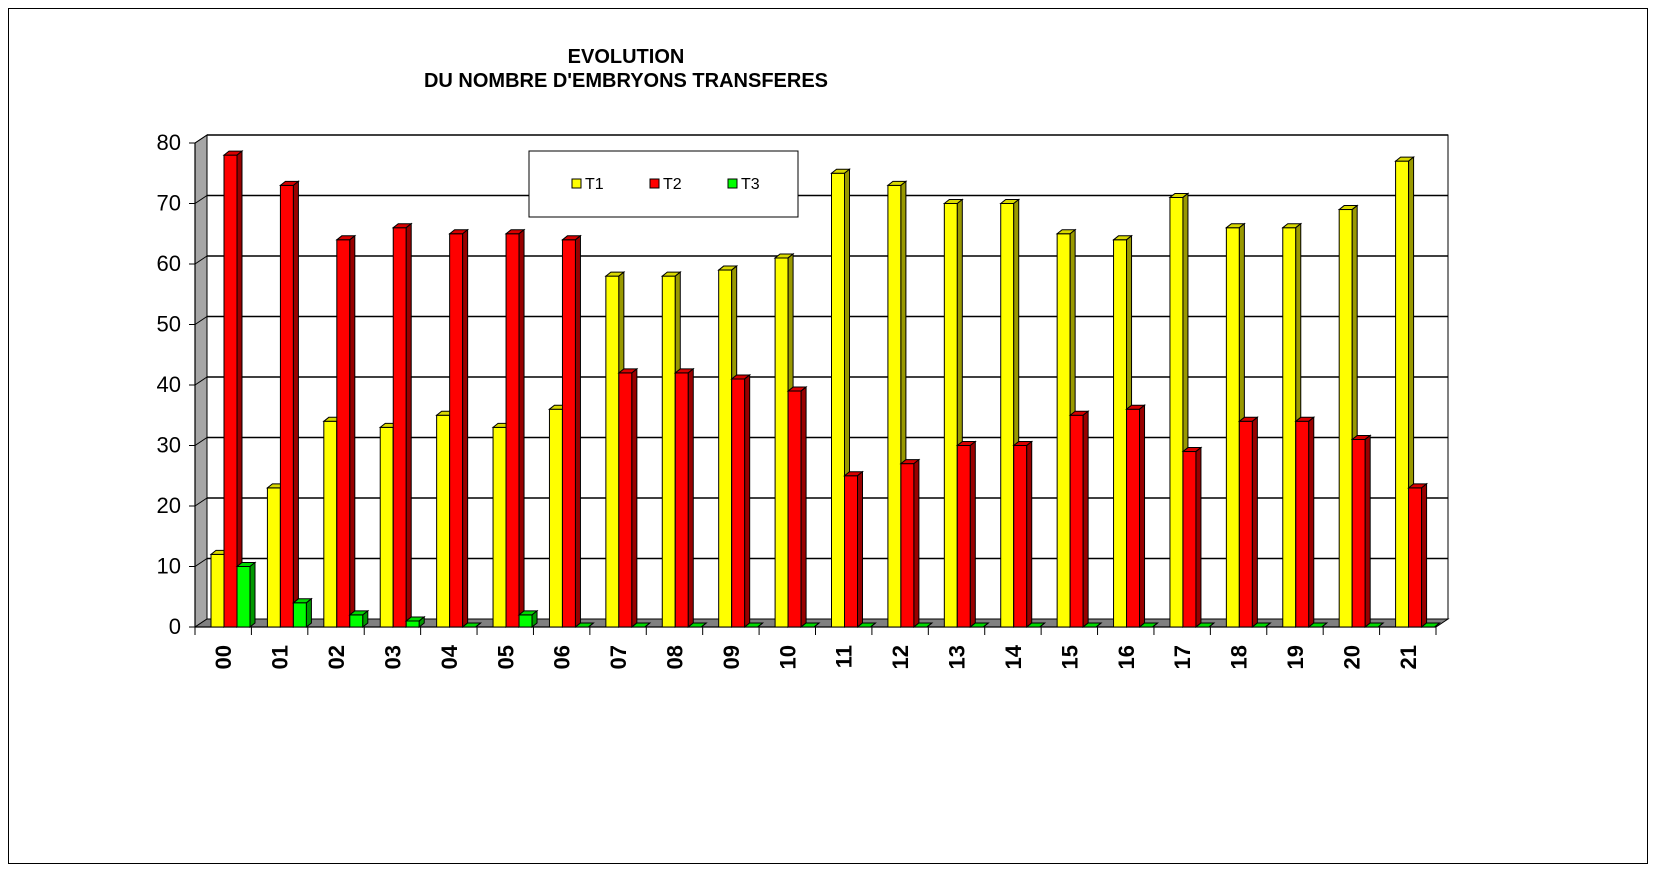 The width and height of the screenshot is (1658, 873). I want to click on y-tick-label: 10, so click(169, 566).